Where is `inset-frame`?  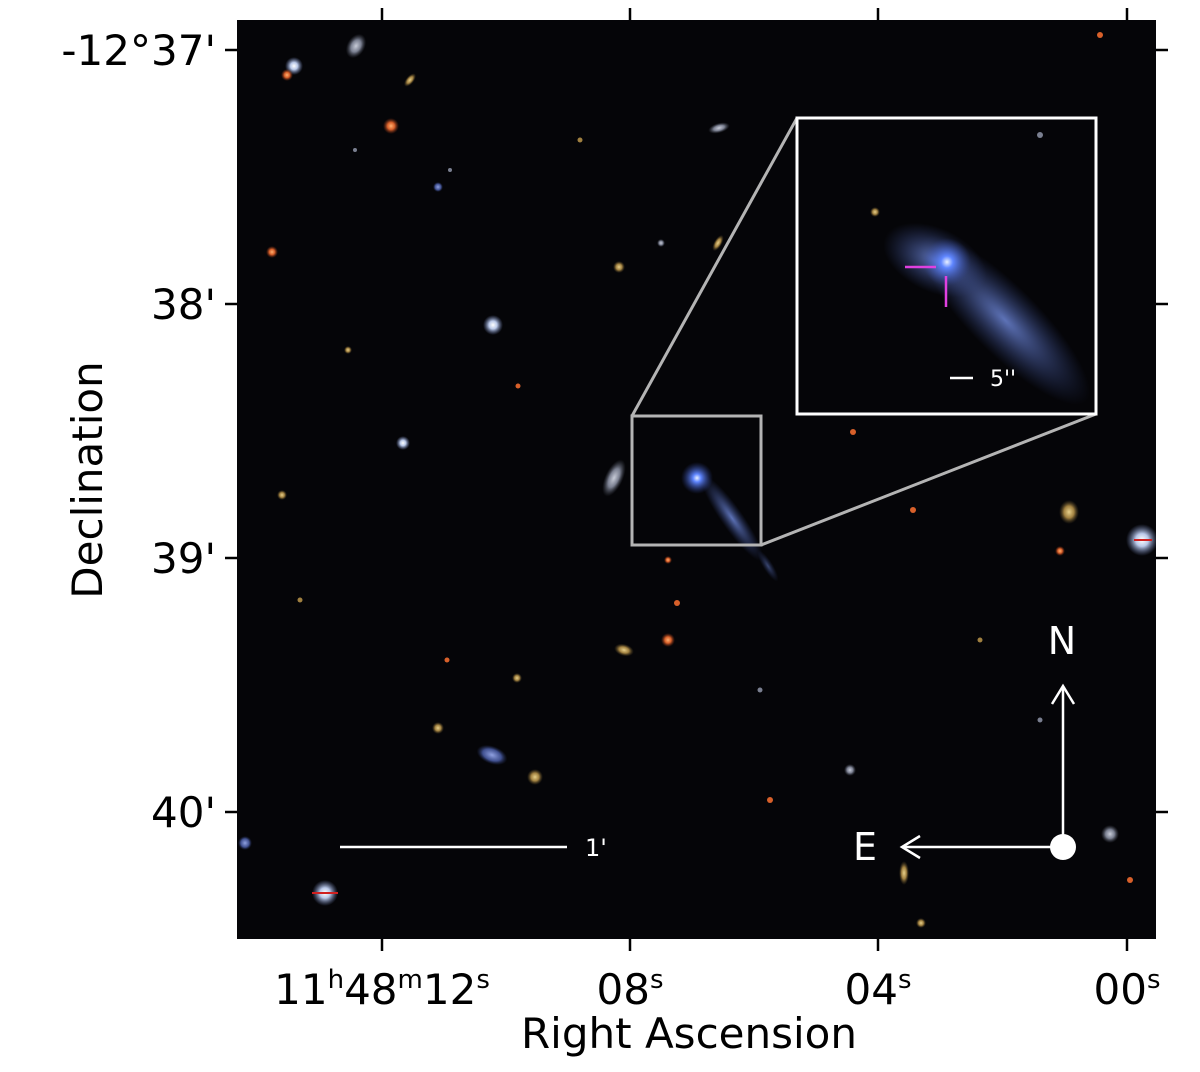 inset-frame is located at coordinates (946, 266).